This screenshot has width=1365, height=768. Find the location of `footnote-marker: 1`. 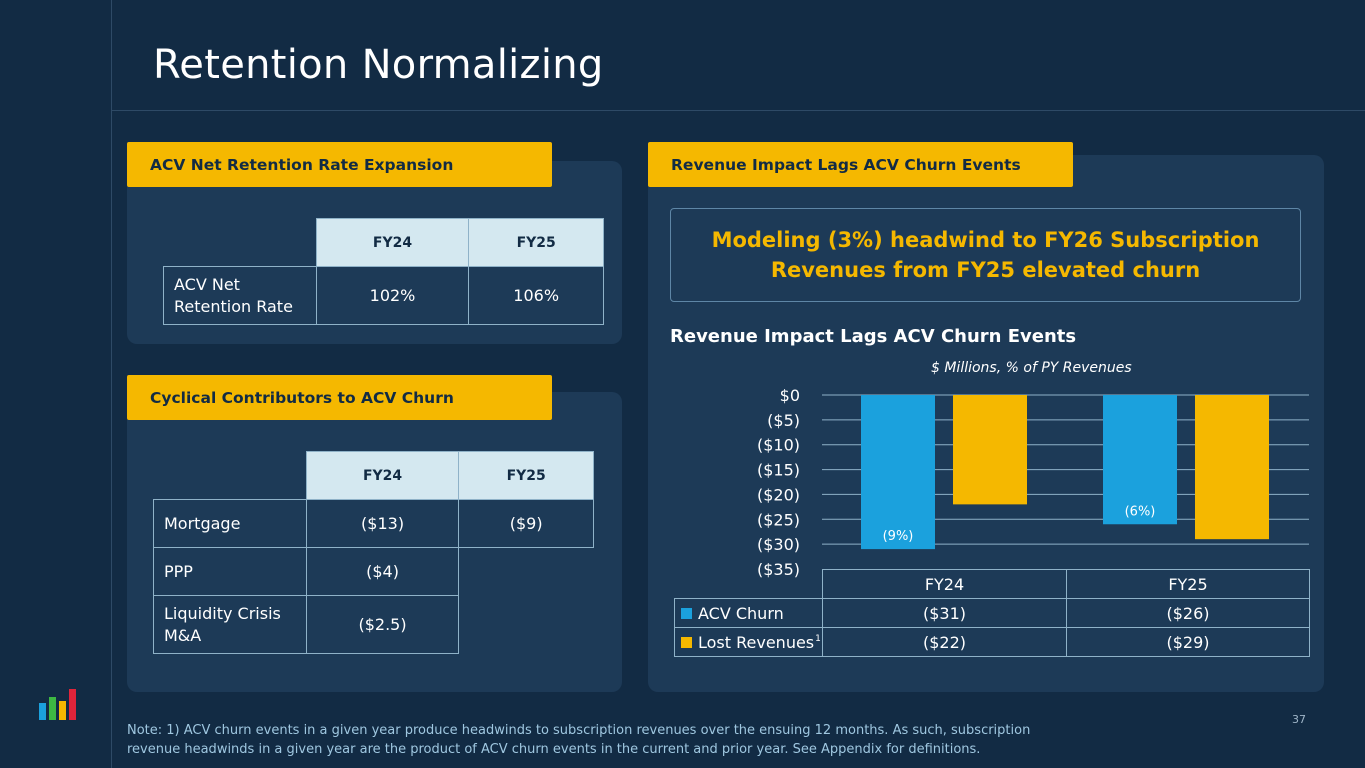

footnote-marker: 1 is located at coordinates (818, 638).